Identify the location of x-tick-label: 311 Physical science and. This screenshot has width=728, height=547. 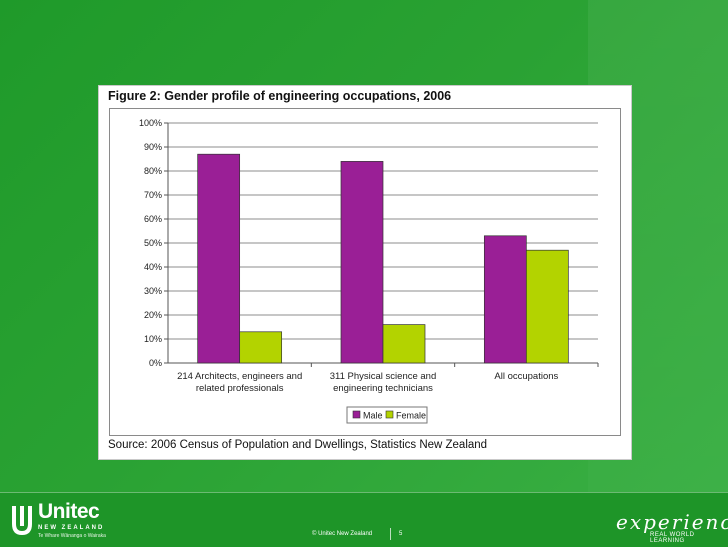
(383, 376).